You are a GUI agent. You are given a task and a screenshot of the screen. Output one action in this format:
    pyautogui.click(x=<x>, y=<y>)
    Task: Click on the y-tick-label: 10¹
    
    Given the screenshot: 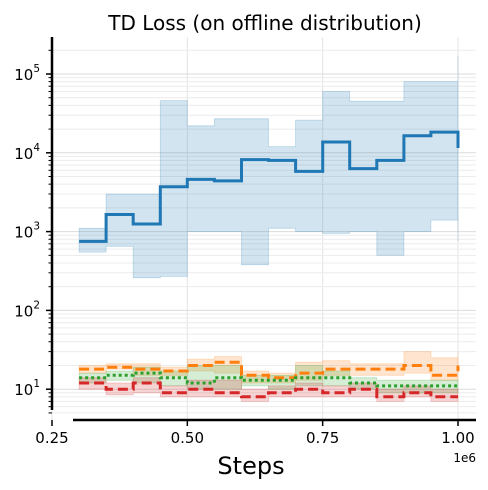 What is the action you would take?
    pyautogui.click(x=27, y=388)
    